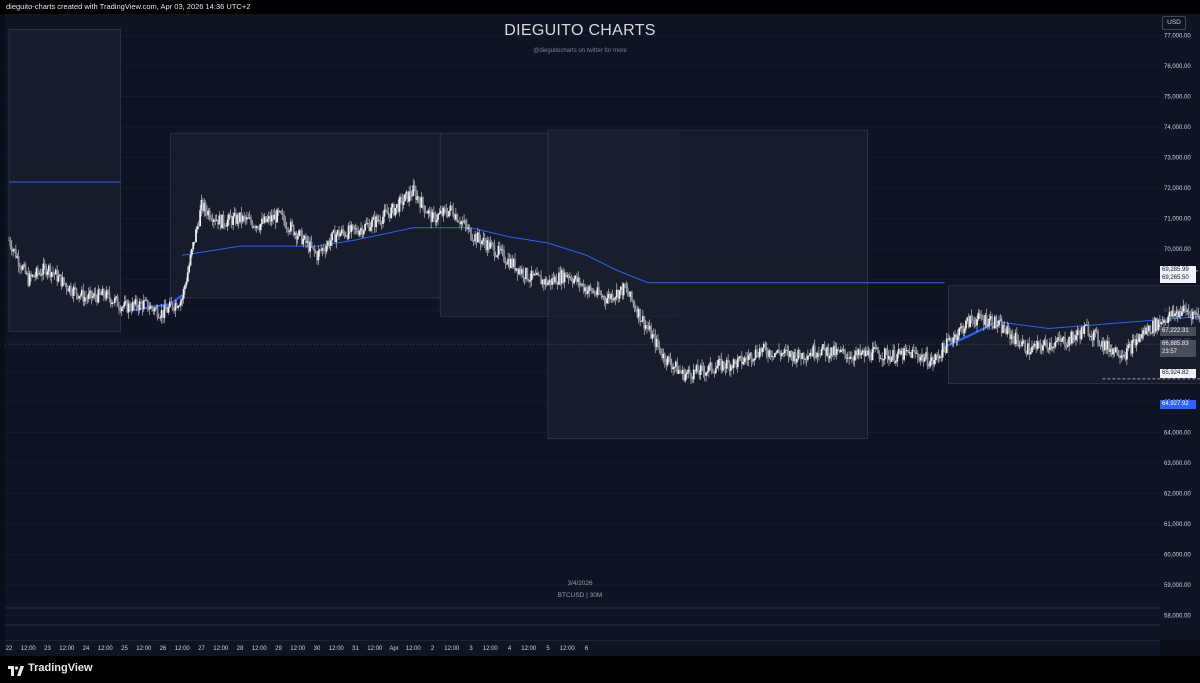 This screenshot has height=683, width=1200. Describe the element at coordinates (1177, 555) in the screenshot. I see `price-tick-label: 60,000.00` at that location.